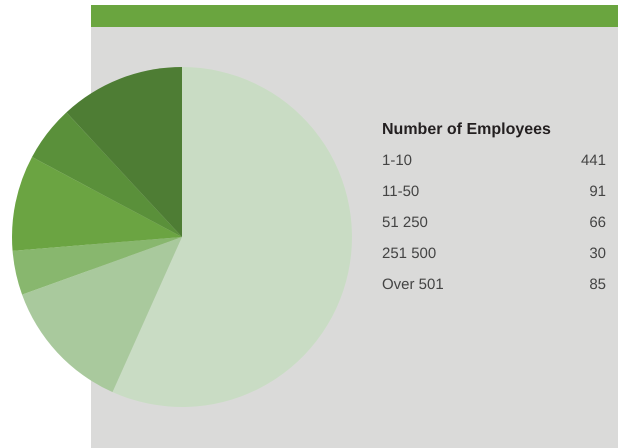 Image resolution: width=618 pixels, height=448 pixels. I want to click on data-label: 66, so click(597, 222).